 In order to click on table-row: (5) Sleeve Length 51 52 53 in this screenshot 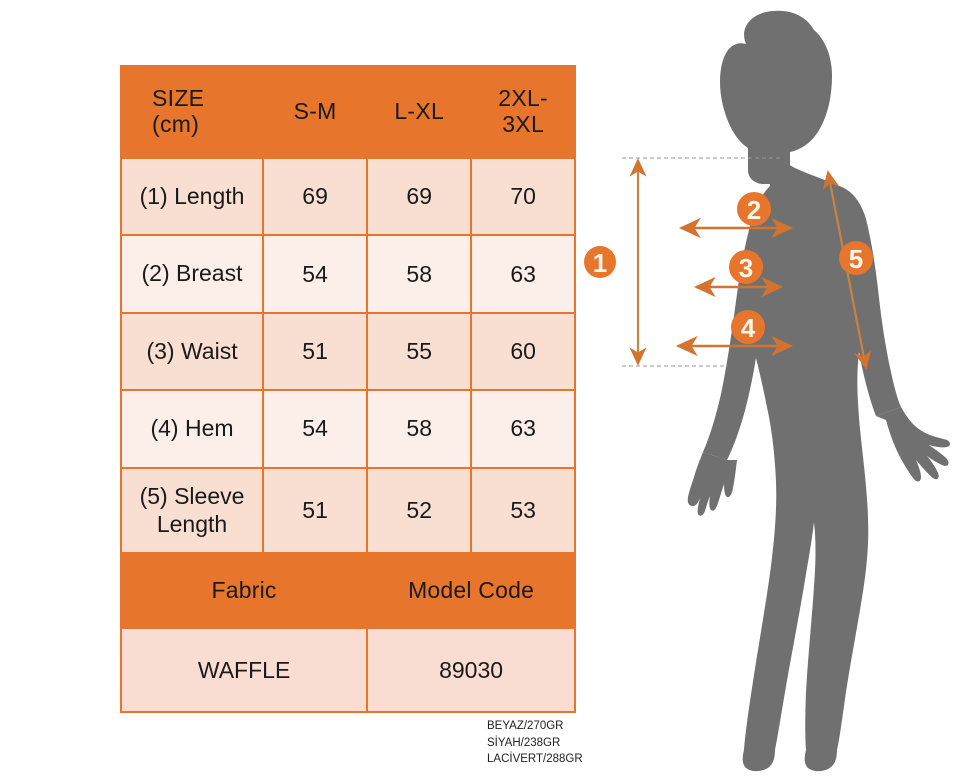, I will do `click(348, 510)`.